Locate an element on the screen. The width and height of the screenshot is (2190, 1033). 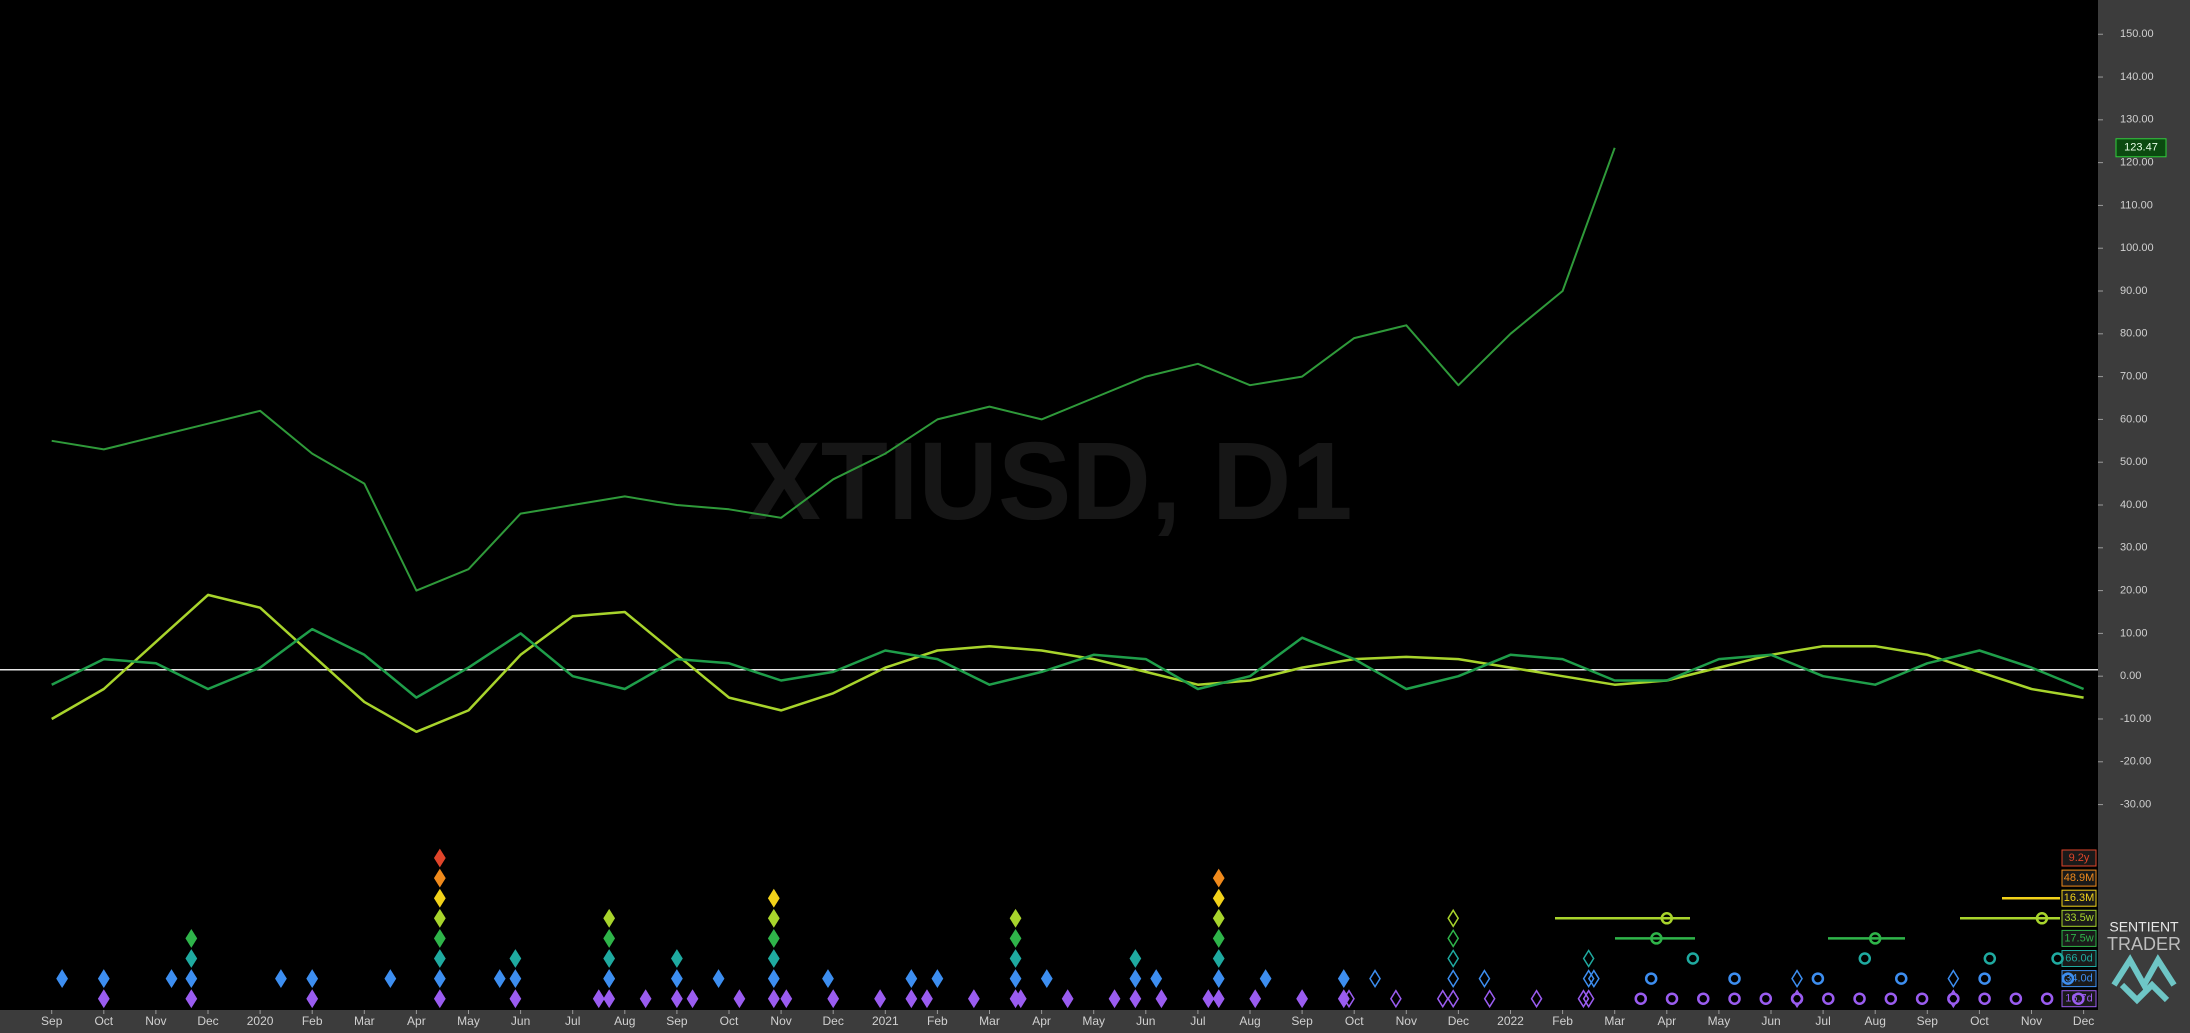
x-tick-label: 2021 is located at coordinates (885, 1021).